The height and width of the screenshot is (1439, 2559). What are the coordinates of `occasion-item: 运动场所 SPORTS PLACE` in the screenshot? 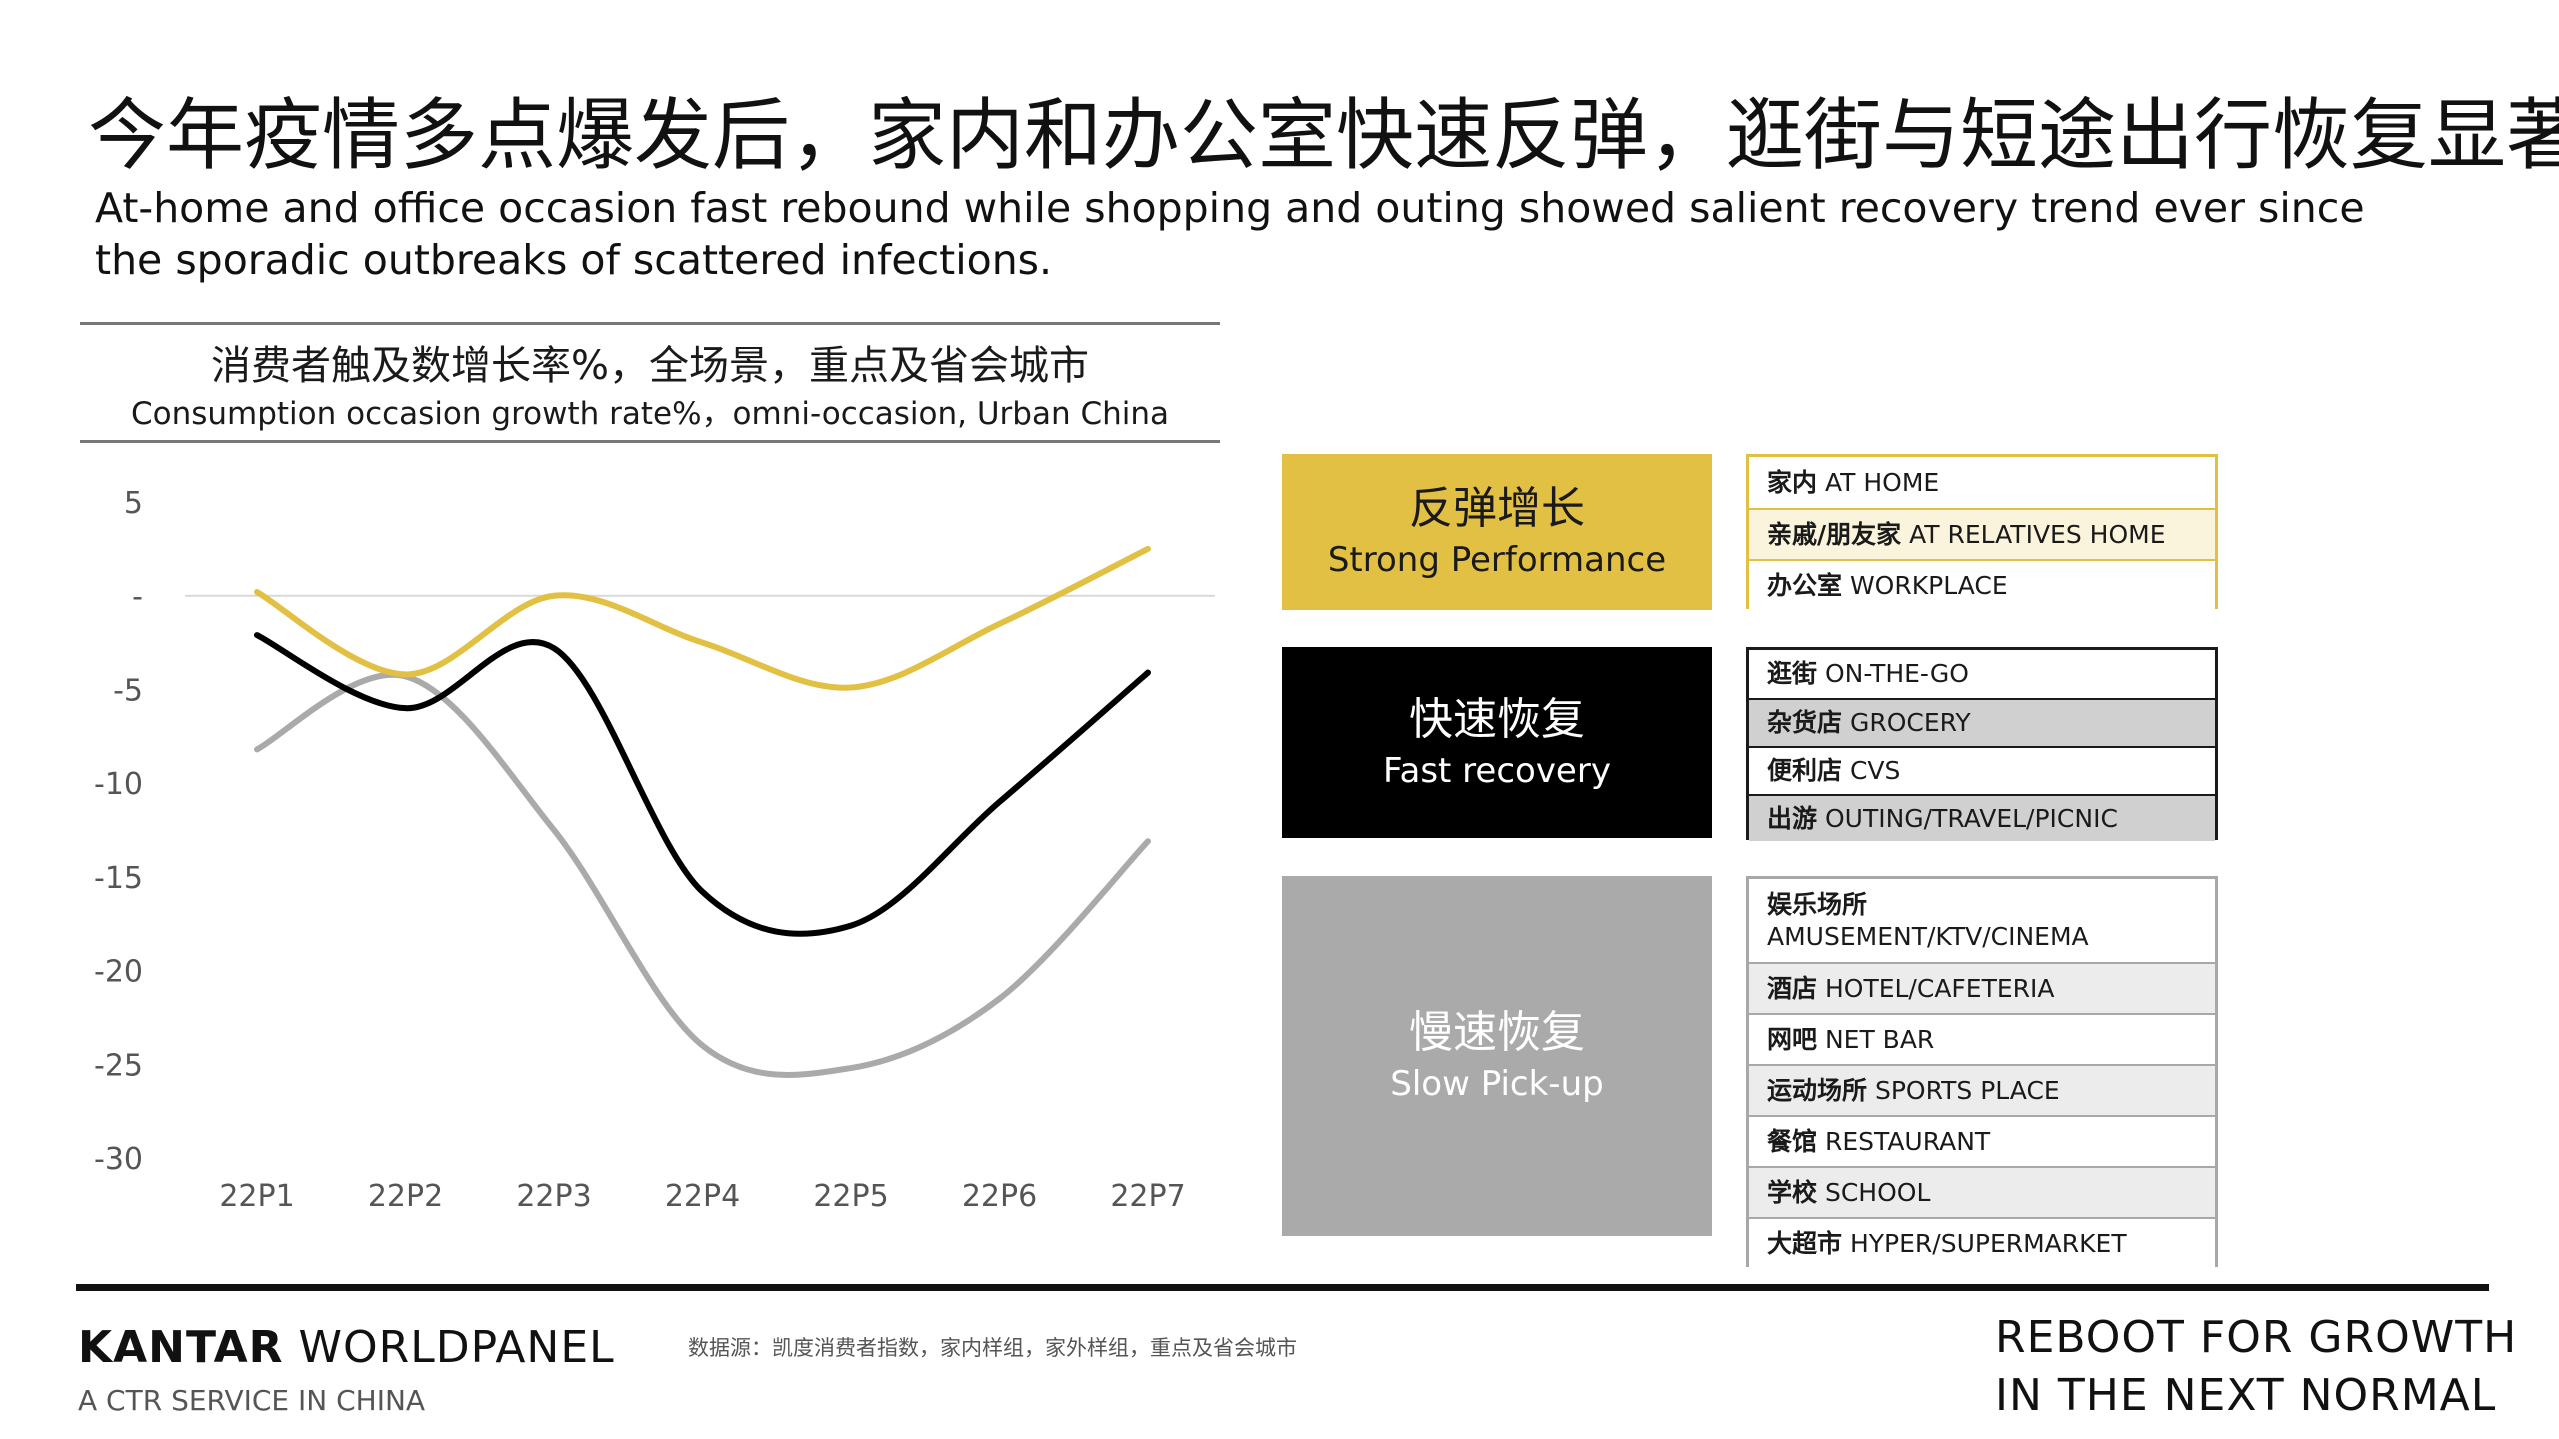 It's located at (1982, 1089).